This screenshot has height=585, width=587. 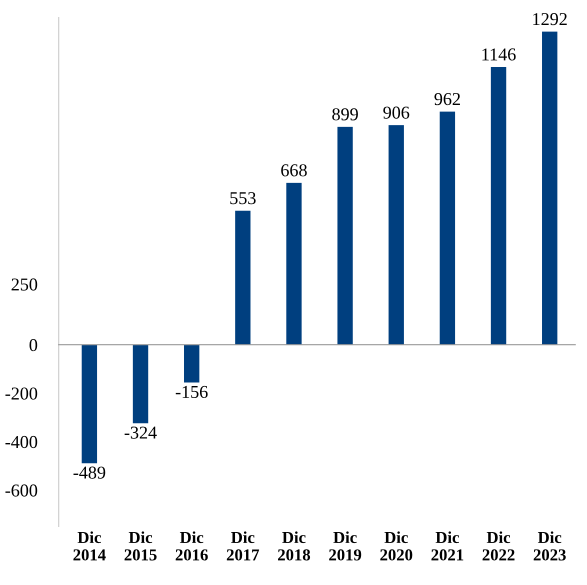 What do you see at coordinates (396, 546) in the screenshot?
I see `x-tick-label: Dic 2020` at bounding box center [396, 546].